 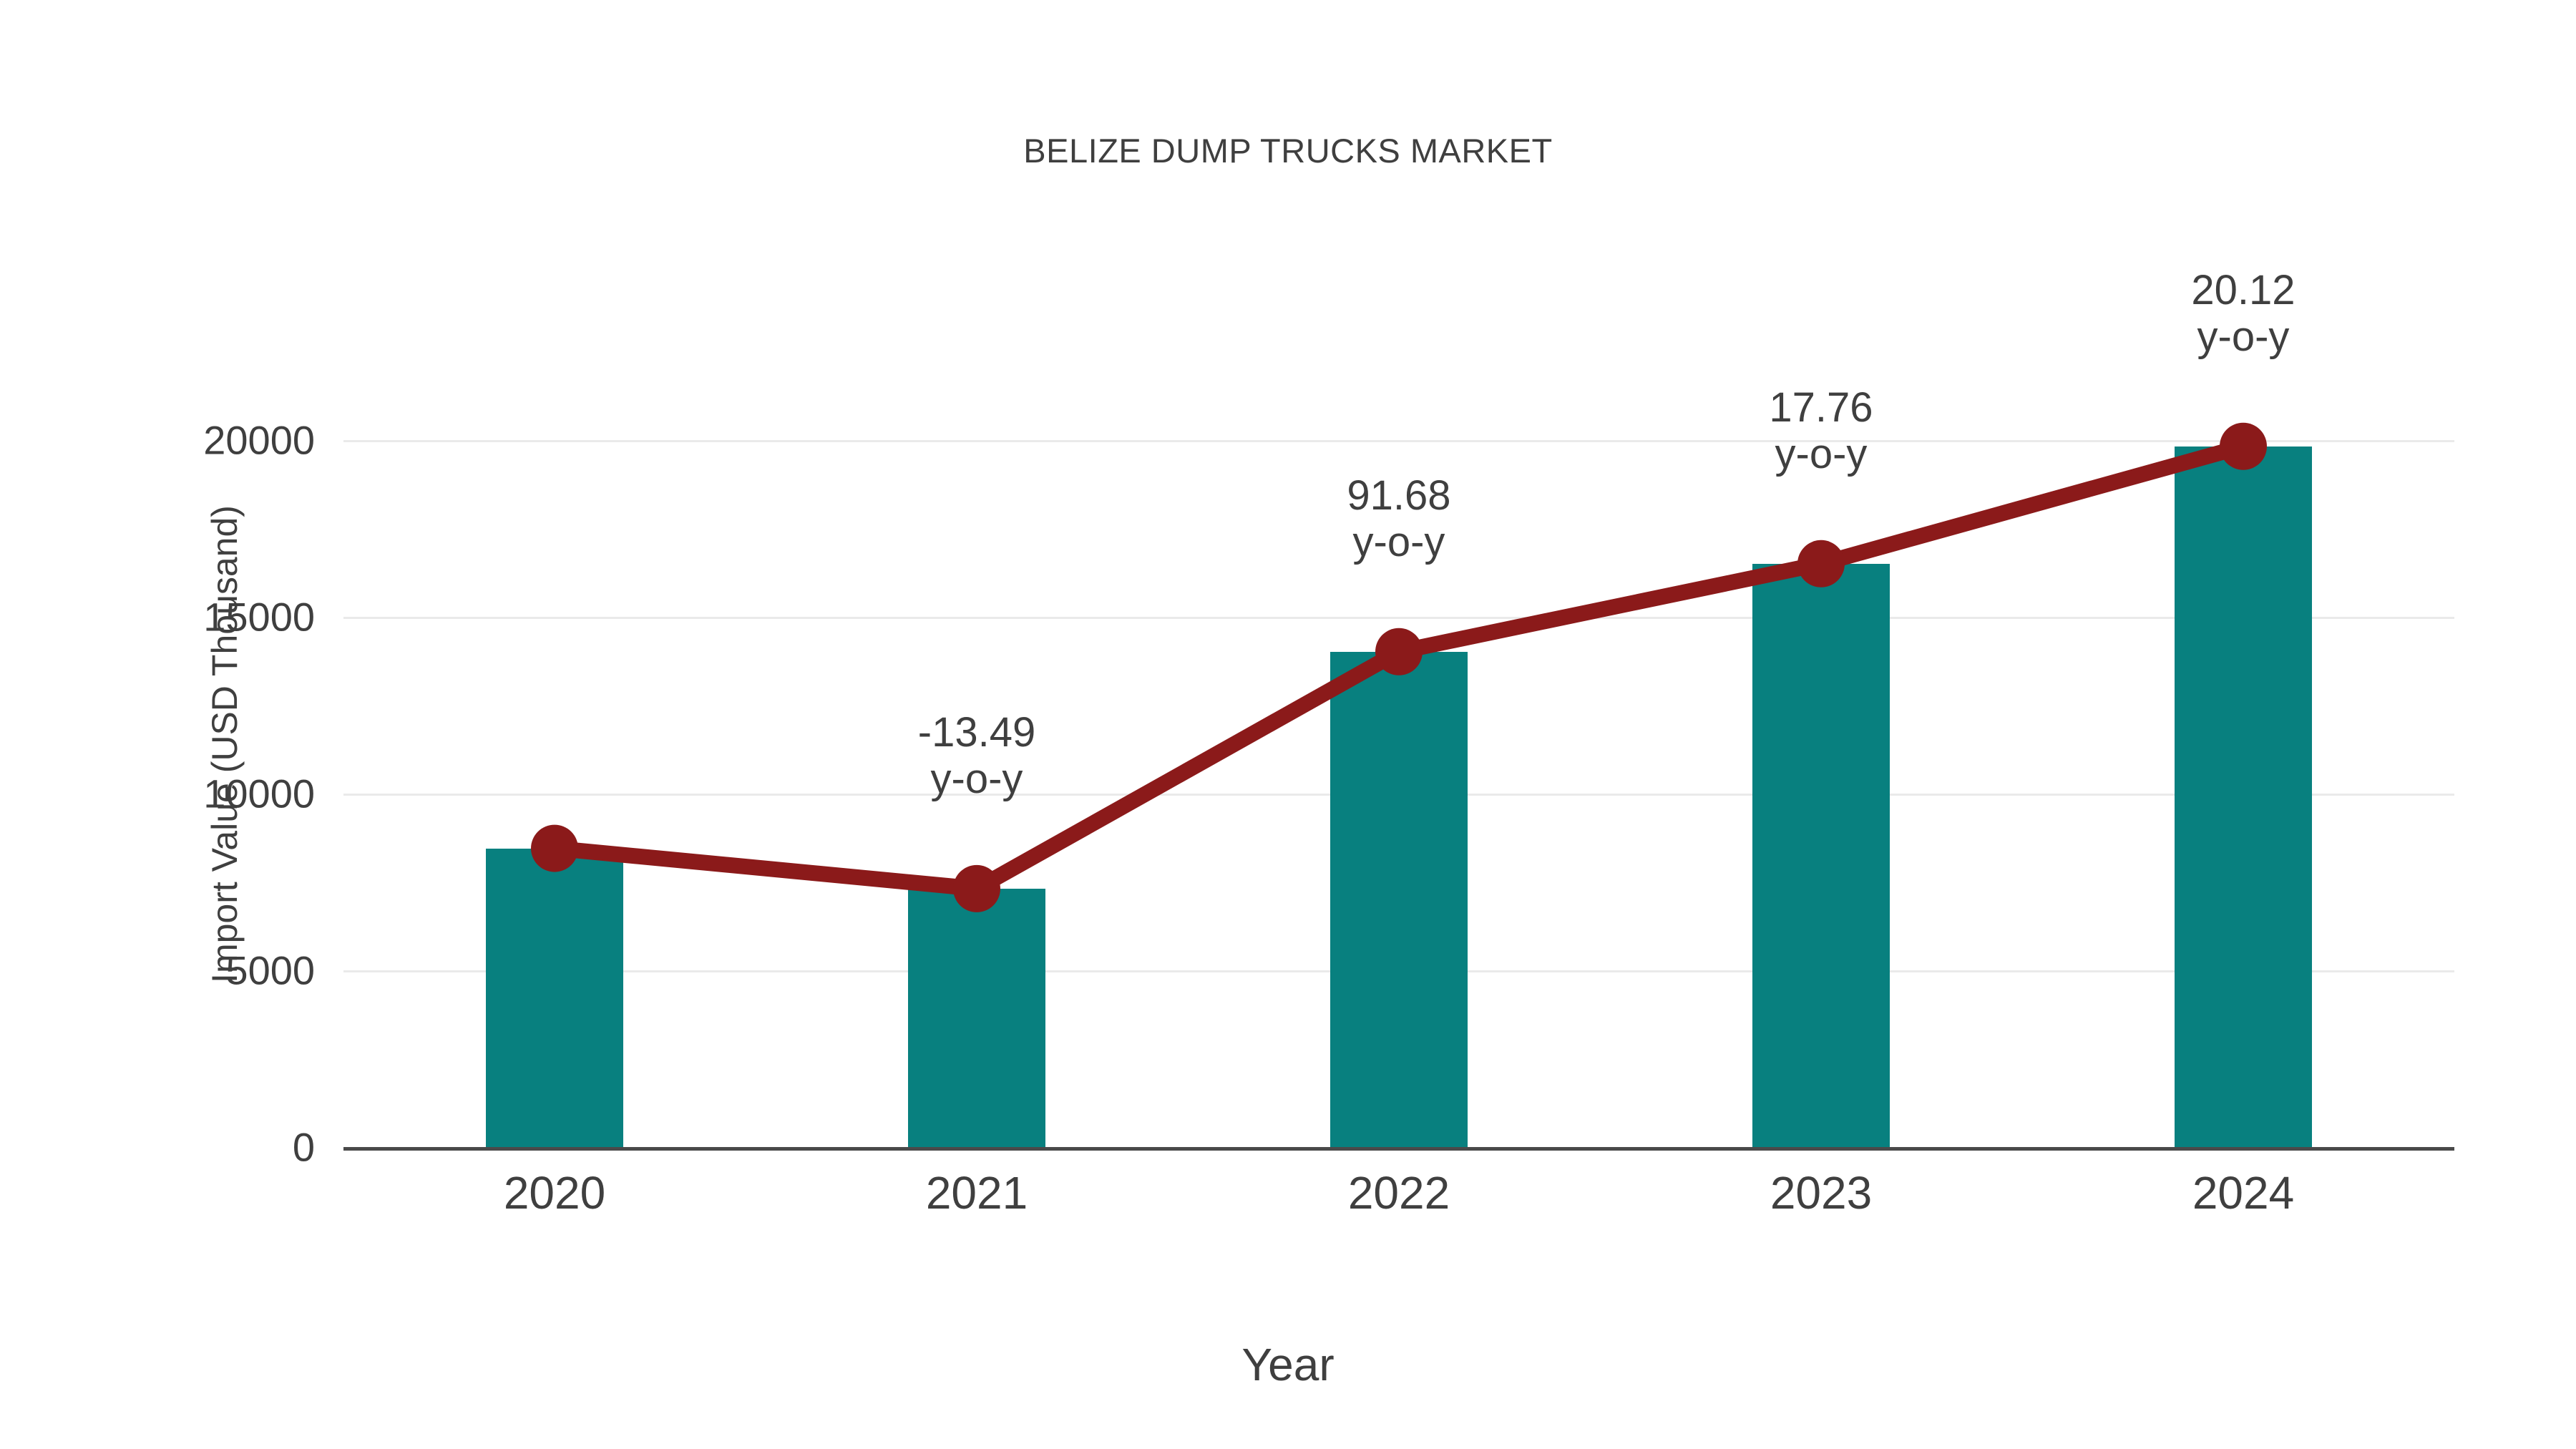 What do you see at coordinates (976, 732) in the screenshot?
I see `yoy-value: -13.49` at bounding box center [976, 732].